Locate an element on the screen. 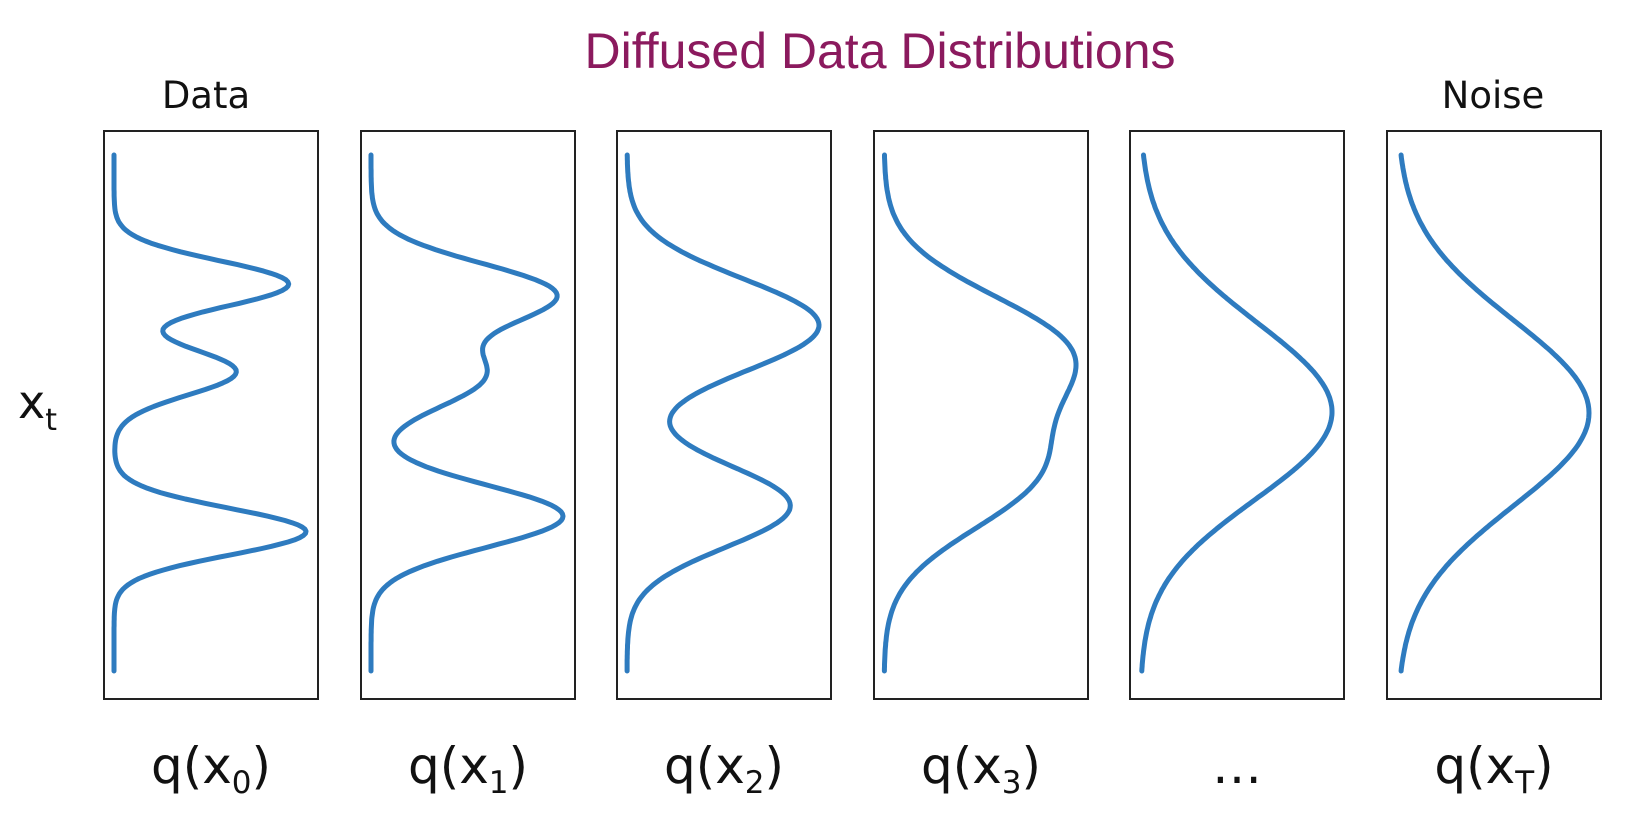 Image resolution: width=1629 pixels, height=828 pixels. panel-caption: q(x1) is located at coordinates (468, 769).